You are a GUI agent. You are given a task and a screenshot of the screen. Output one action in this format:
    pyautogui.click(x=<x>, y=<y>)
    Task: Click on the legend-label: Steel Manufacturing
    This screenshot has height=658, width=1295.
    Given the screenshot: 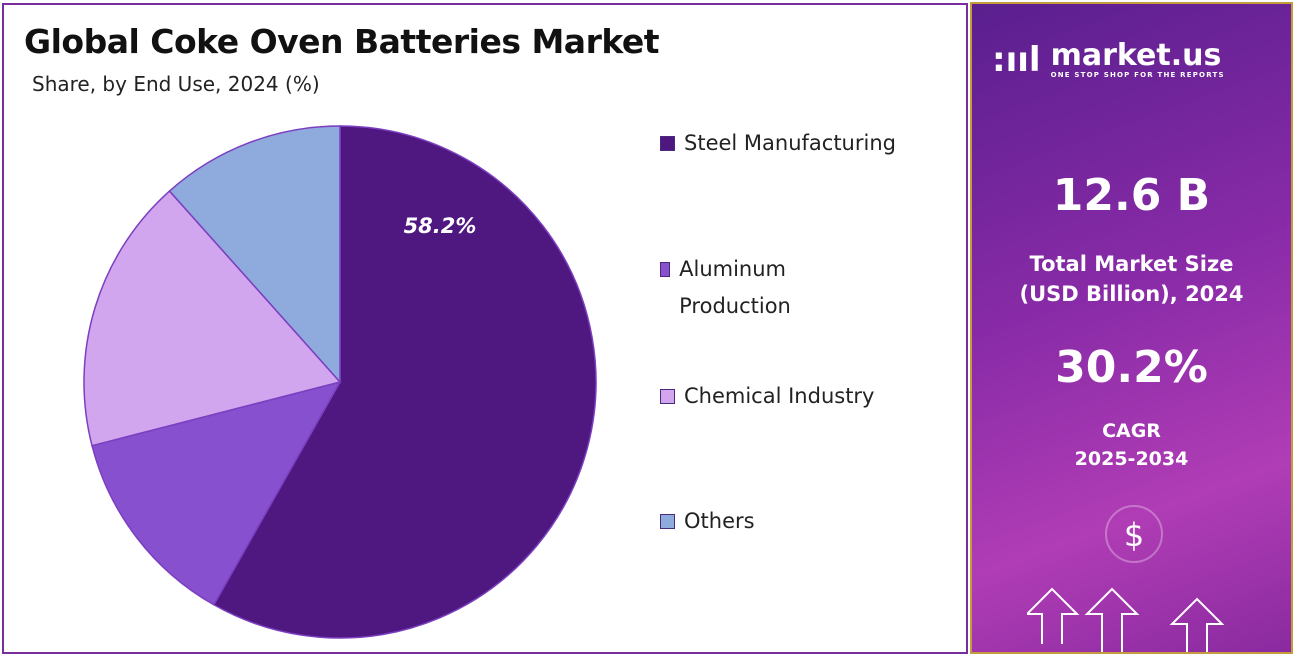 What is the action you would take?
    pyautogui.click(x=790, y=143)
    